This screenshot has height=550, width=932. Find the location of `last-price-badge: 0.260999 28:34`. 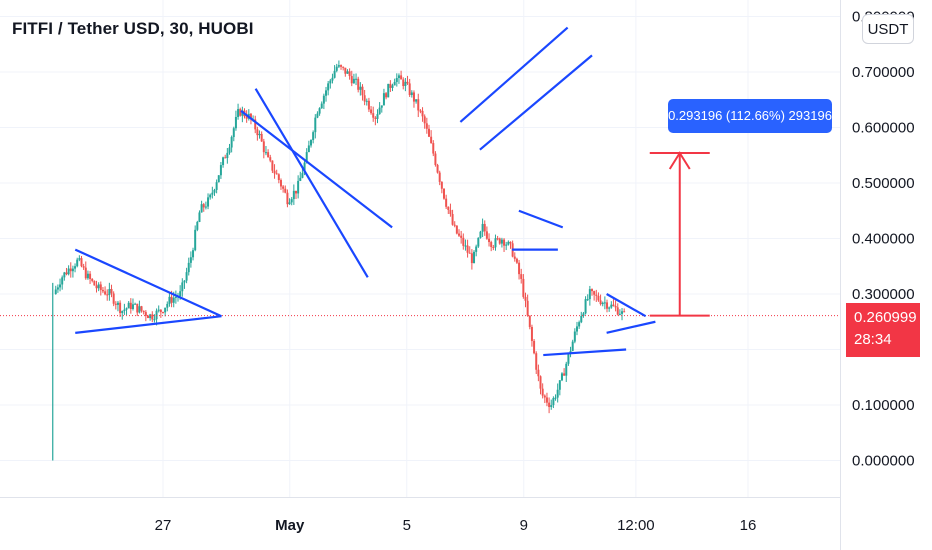

last-price-badge: 0.260999 28:34 is located at coordinates (883, 330).